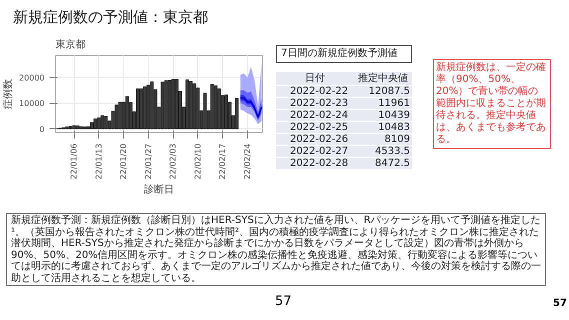  What do you see at coordinates (344, 54) in the screenshot?
I see `text: 7日間の新規症例数予測値` at bounding box center [344, 54].